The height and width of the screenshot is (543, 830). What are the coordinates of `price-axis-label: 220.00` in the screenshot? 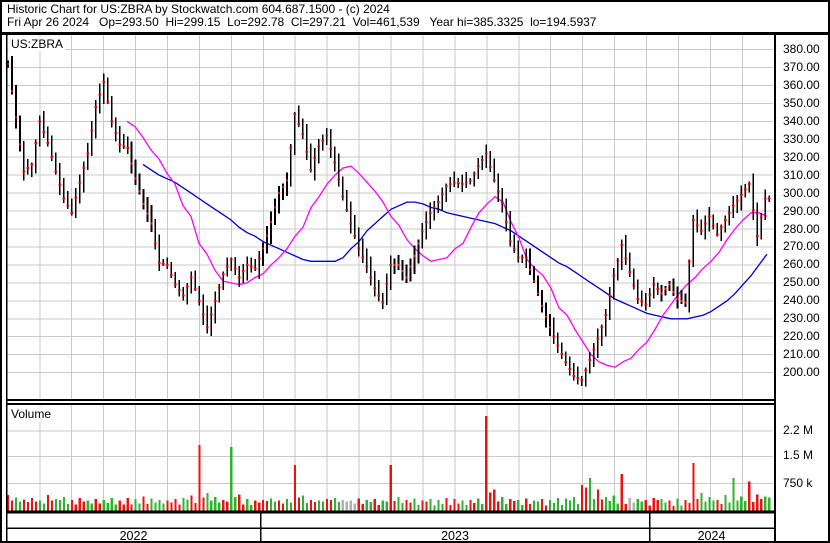 It's located at (801, 336).